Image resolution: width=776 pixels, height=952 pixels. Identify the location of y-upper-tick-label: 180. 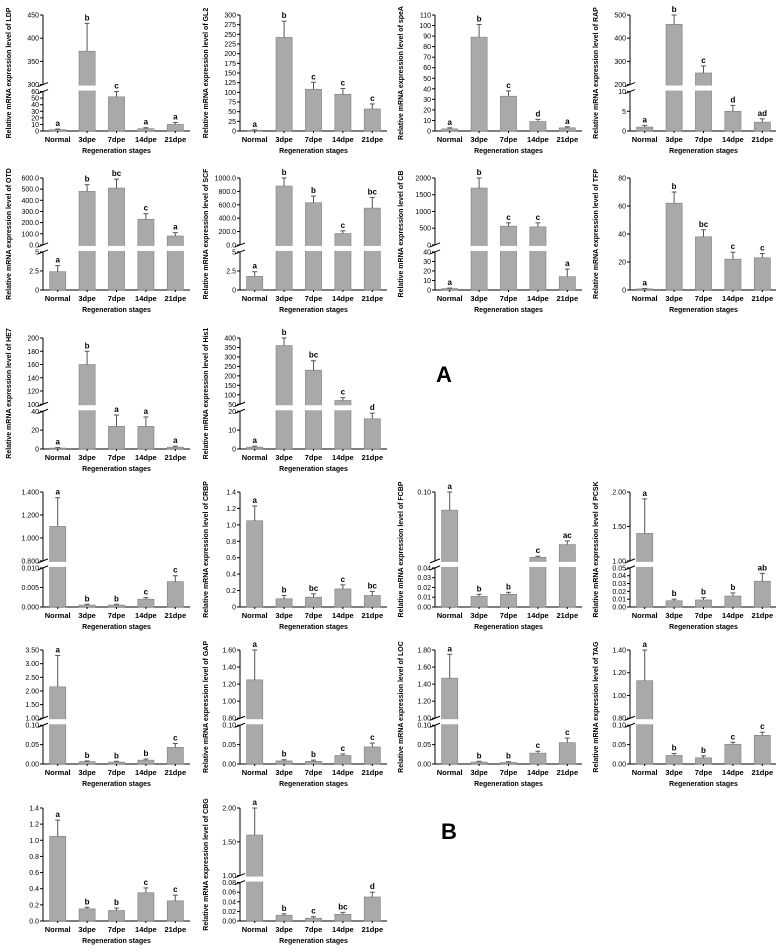
(33, 352).